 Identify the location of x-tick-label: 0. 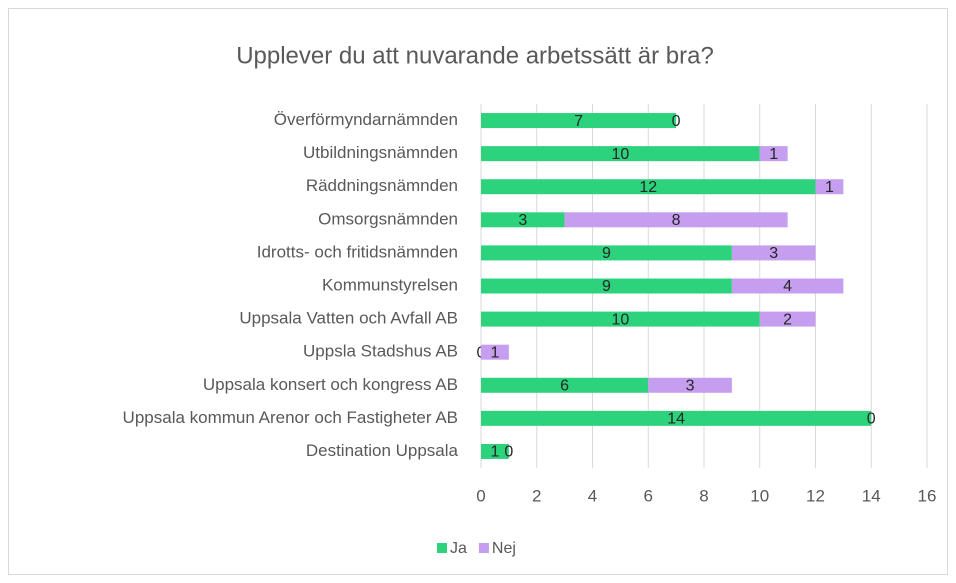
(480, 495).